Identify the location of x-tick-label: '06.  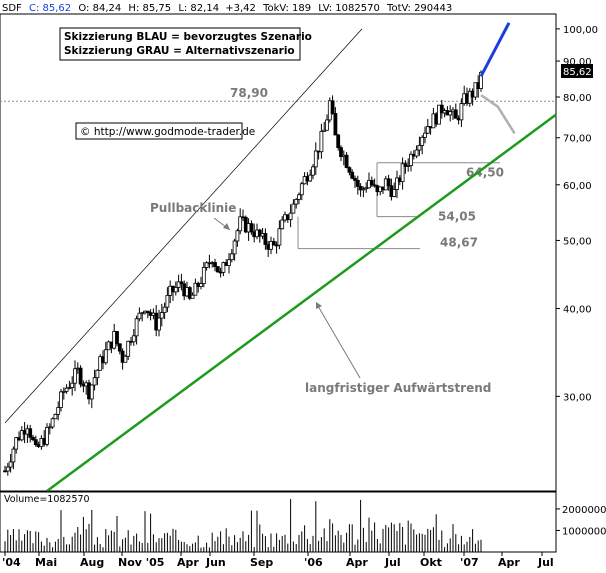
(313, 562).